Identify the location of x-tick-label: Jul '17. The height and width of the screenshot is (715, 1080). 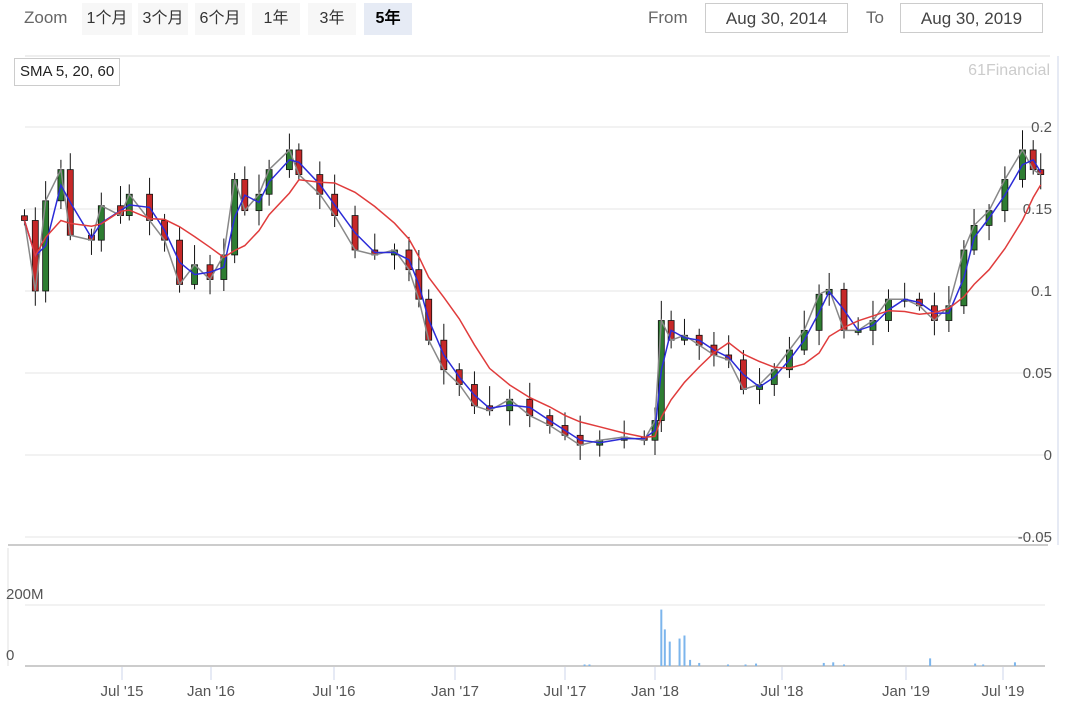
(565, 691).